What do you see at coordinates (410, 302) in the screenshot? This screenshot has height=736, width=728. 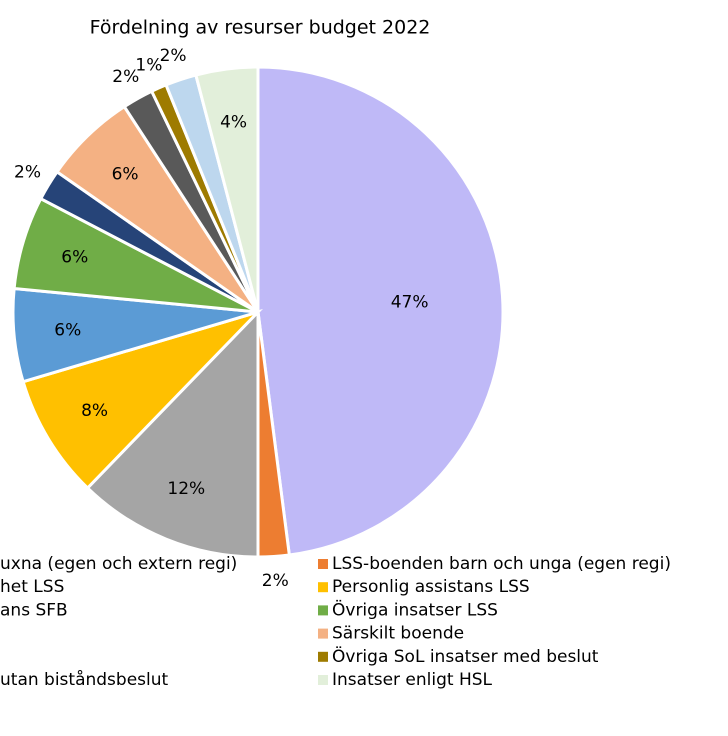 I see `data-label: 47%` at bounding box center [410, 302].